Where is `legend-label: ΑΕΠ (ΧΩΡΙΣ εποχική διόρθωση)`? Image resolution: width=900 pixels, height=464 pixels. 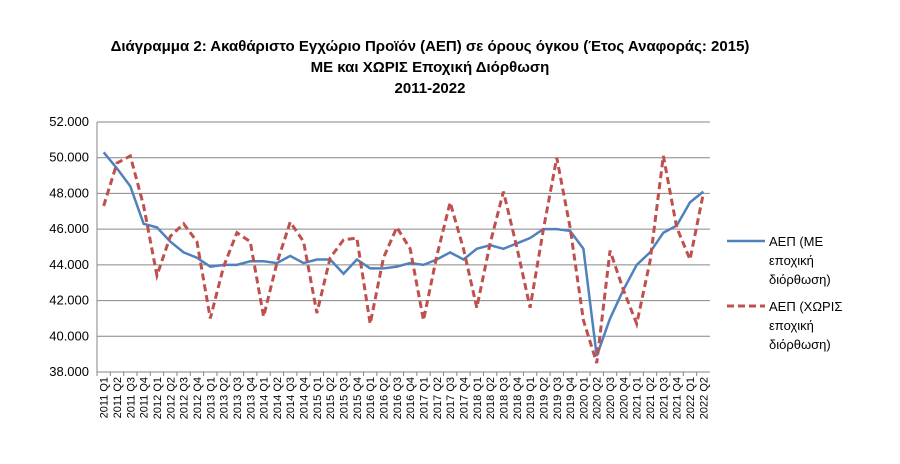
legend-label: ΑΕΠ (ΧΩΡΙΣ εποχική διόρθωση) is located at coordinates (806, 325).